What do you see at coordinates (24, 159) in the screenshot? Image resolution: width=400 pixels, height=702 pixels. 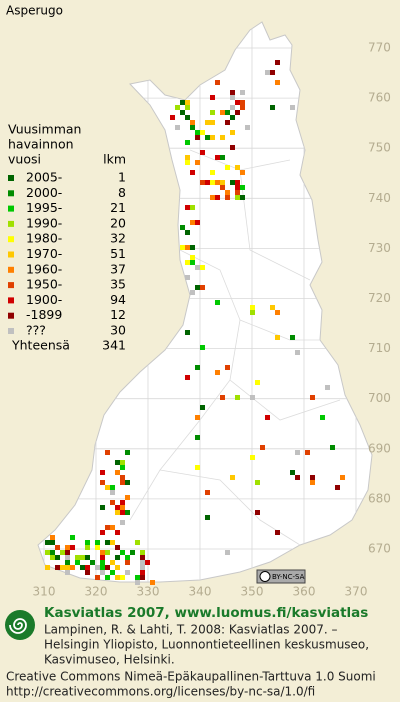 I see `legend-title: vuosi` at bounding box center [24, 159].